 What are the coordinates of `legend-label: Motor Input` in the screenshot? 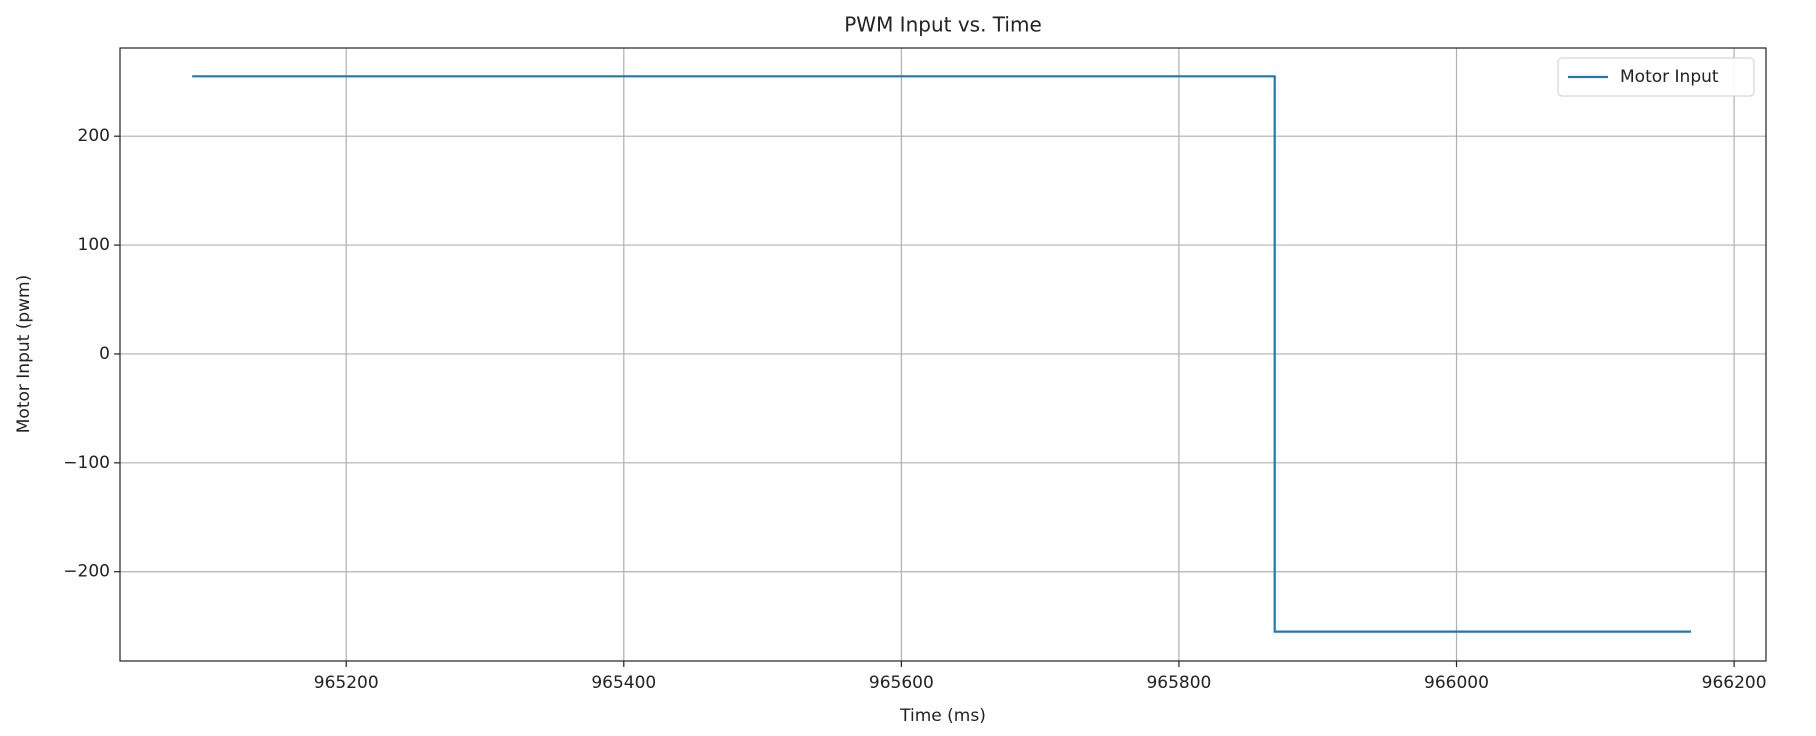 It's located at (1669, 77).